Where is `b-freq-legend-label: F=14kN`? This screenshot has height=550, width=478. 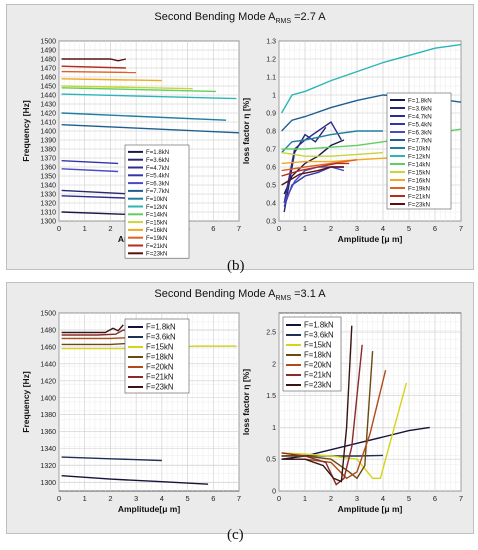
b-freq-legend-label: F=14kN is located at coordinates (156, 215).